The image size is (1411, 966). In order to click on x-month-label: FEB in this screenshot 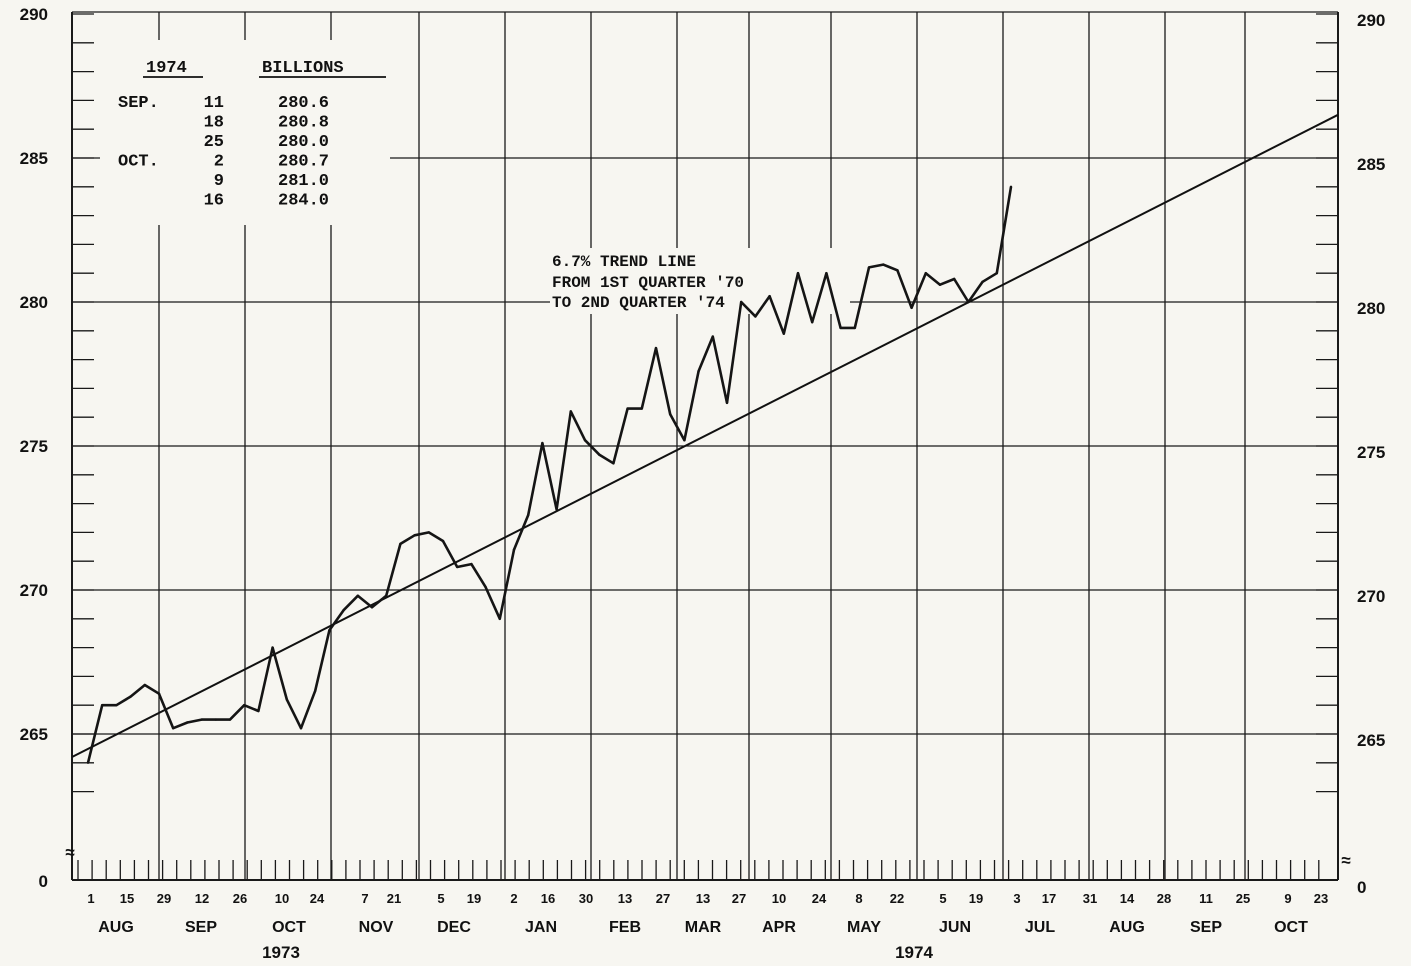, I will do `click(625, 927)`.